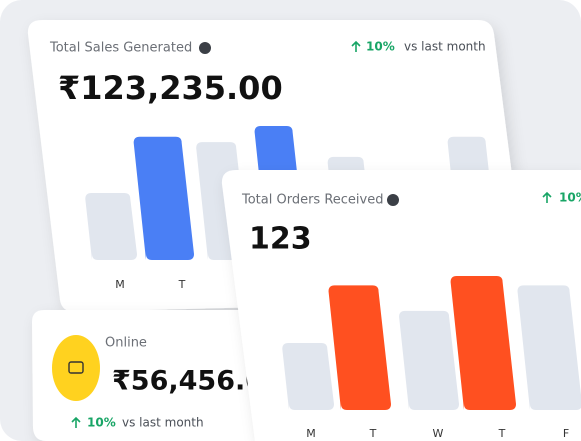 The image size is (581, 441). I want to click on card-title: Total Sales Generated, so click(120, 48).